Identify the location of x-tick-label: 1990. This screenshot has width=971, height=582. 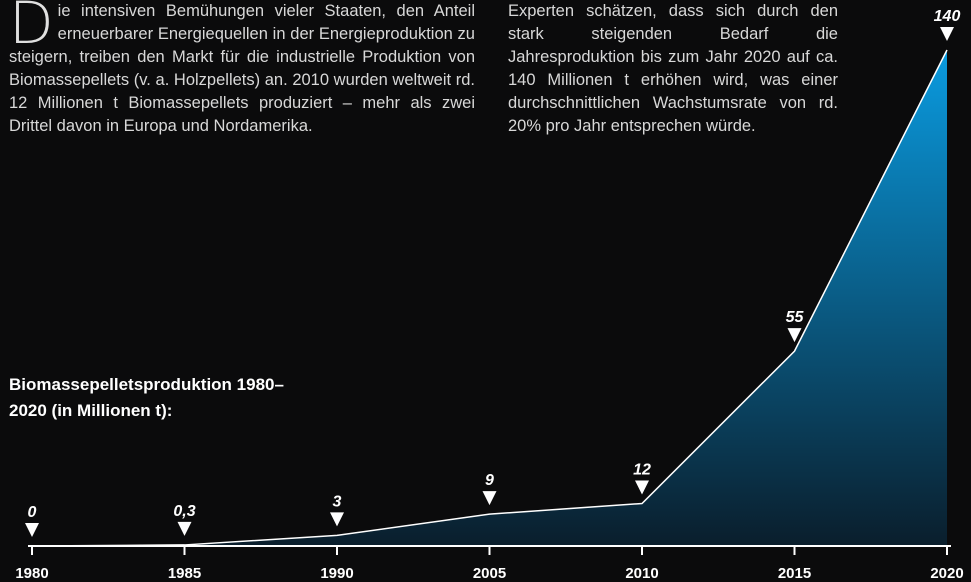
(336, 573).